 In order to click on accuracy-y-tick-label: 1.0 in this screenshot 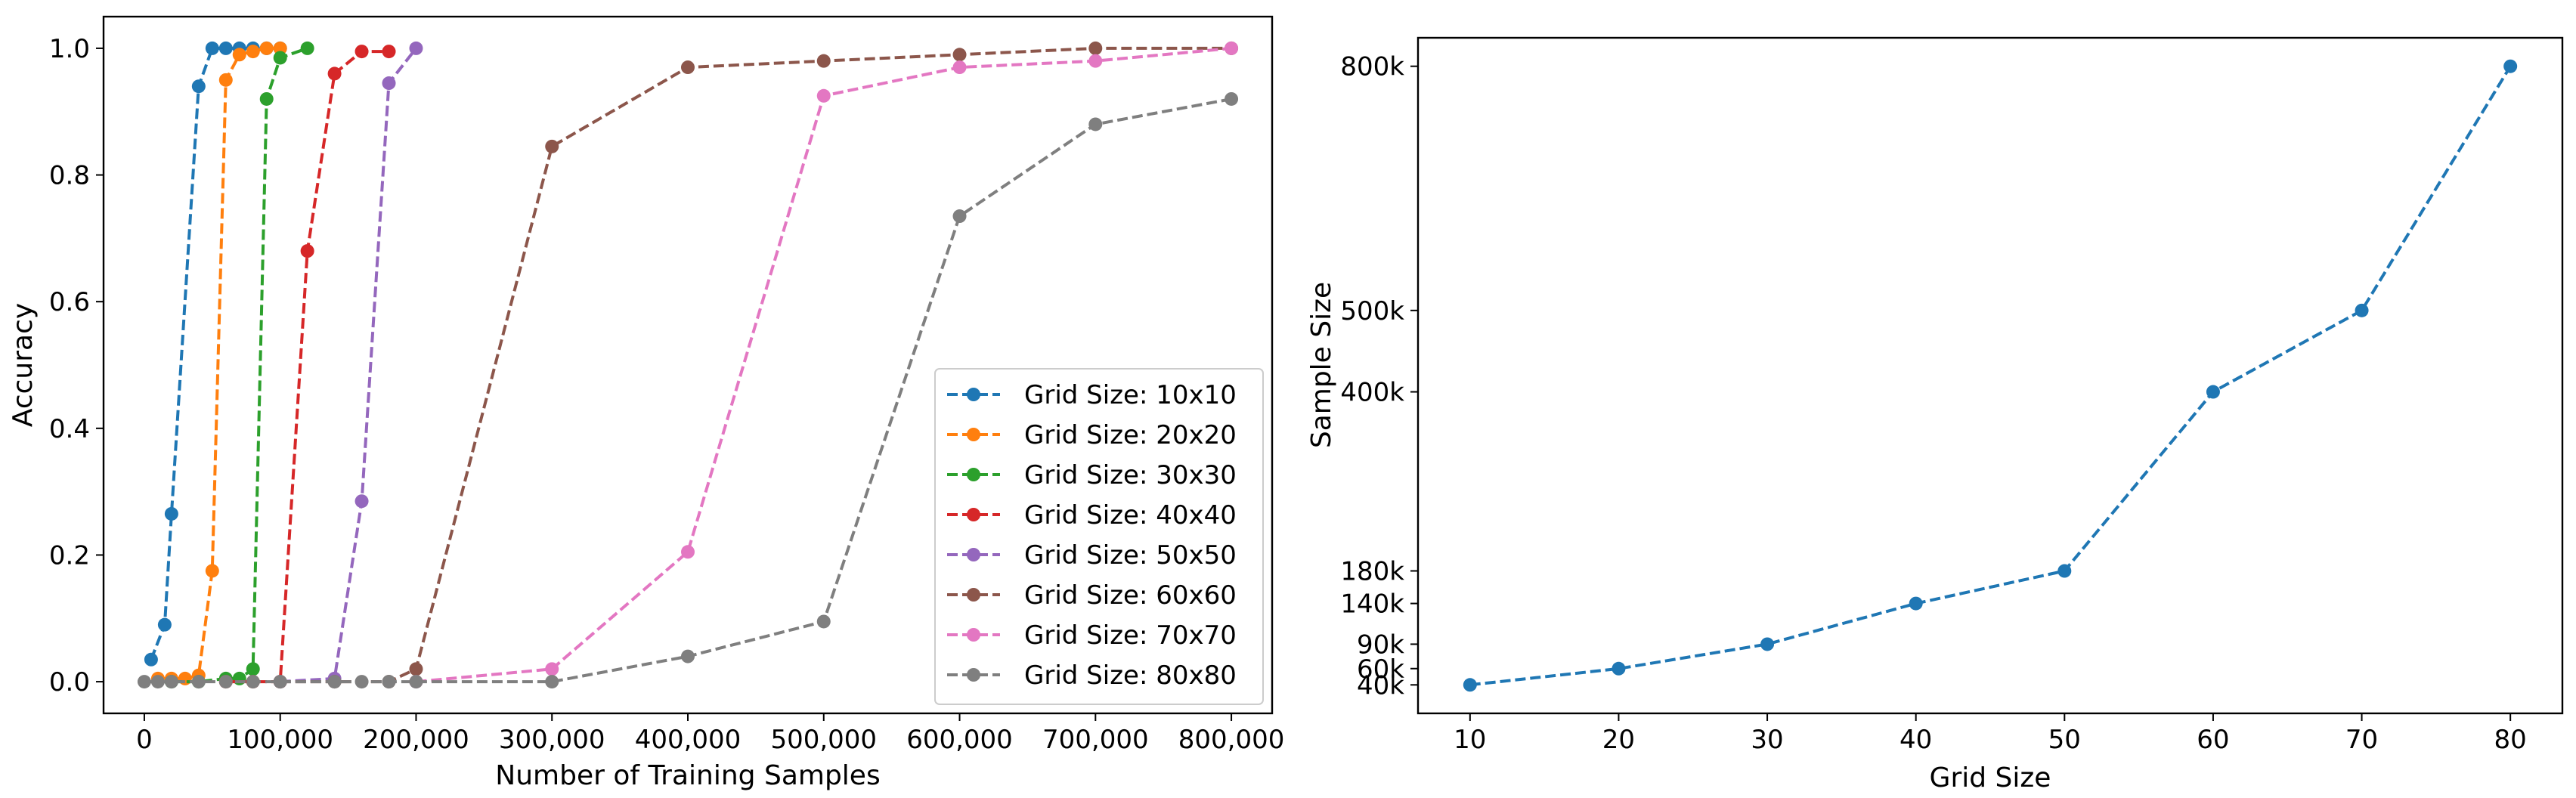, I will do `click(69, 49)`.